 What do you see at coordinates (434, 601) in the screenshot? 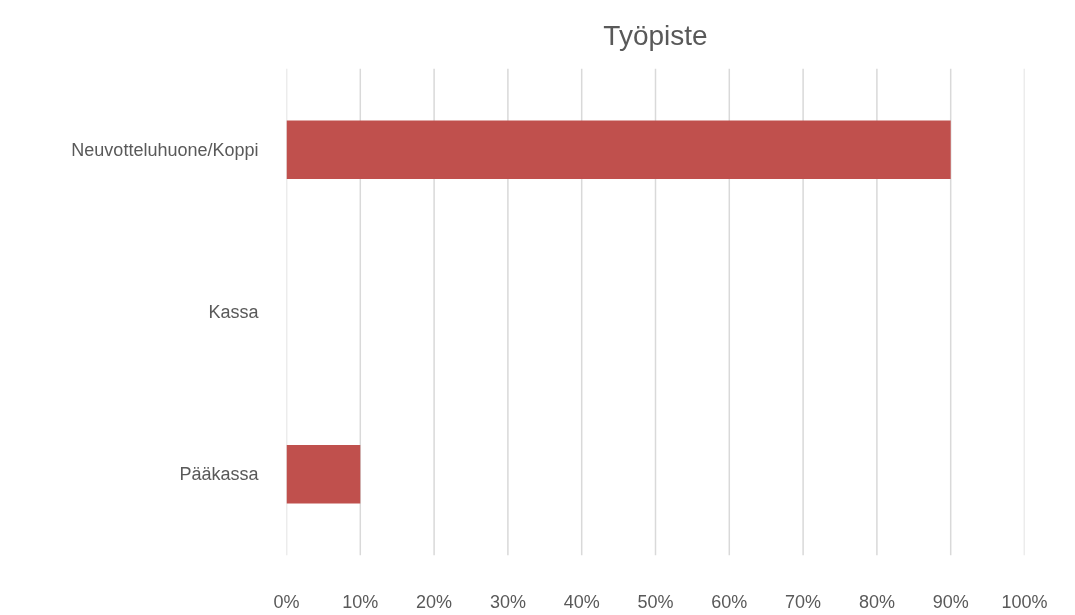
I see `x-tick-label: 20%` at bounding box center [434, 601].